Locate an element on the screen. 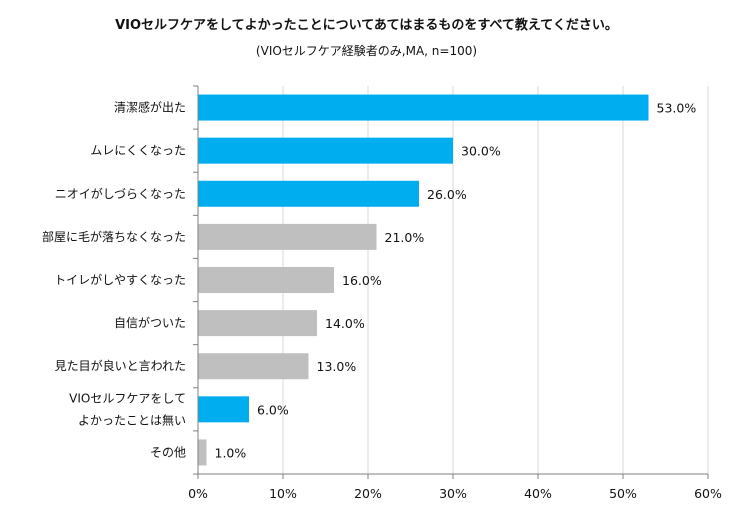 The image size is (733, 505). x-tick-label: 60% is located at coordinates (708, 493).